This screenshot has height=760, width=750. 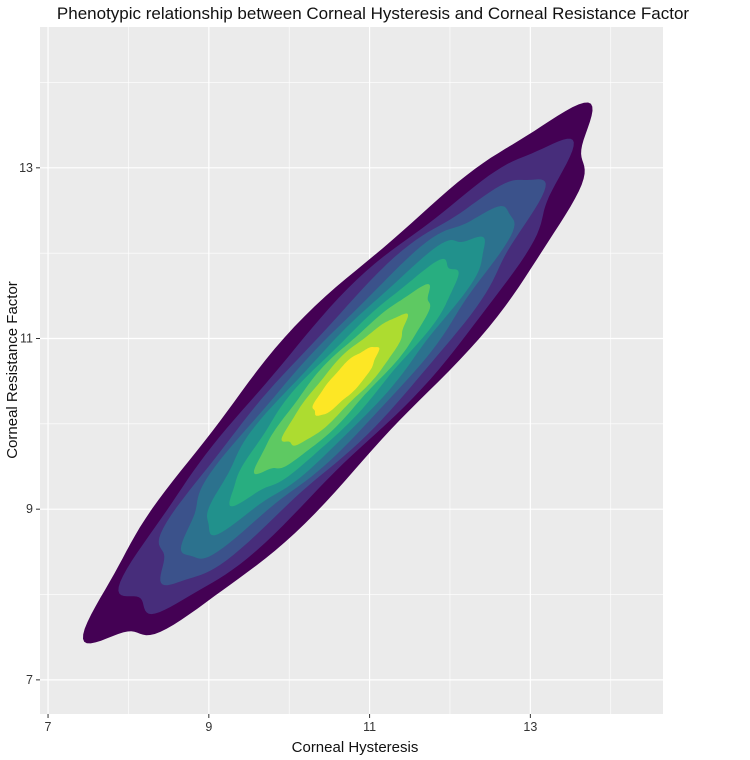 I want to click on x-tick-label: 7, so click(x=48, y=727).